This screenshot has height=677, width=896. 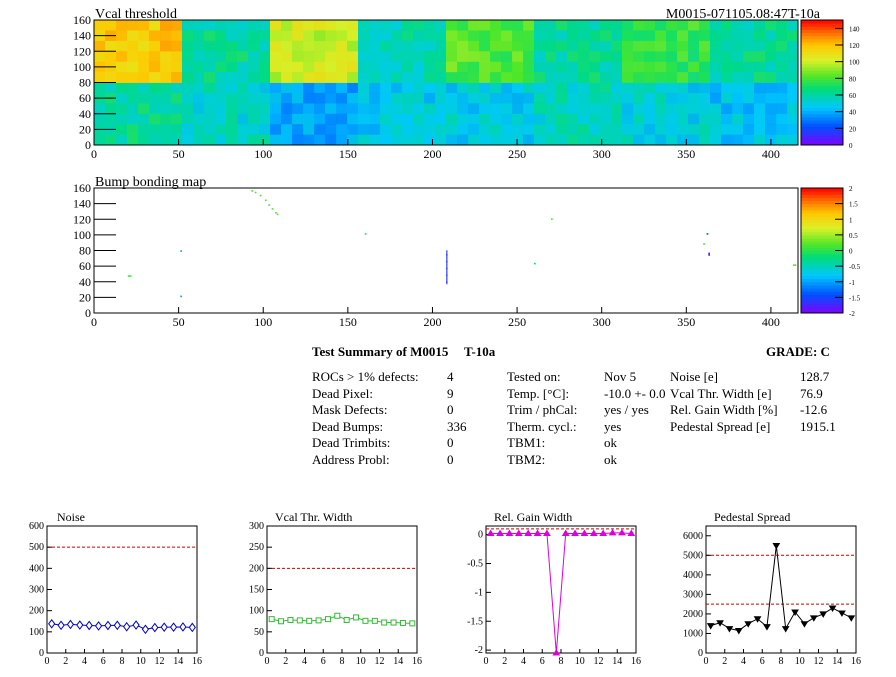 I want to click on noise-xtick-label: 2, so click(x=65, y=661).